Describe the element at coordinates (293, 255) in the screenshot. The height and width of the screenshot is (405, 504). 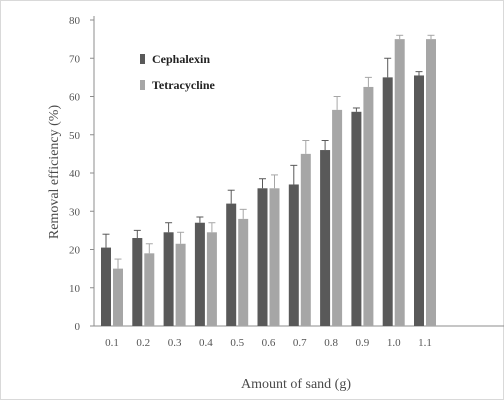
I see `bar-cephalexin-0.7` at that location.